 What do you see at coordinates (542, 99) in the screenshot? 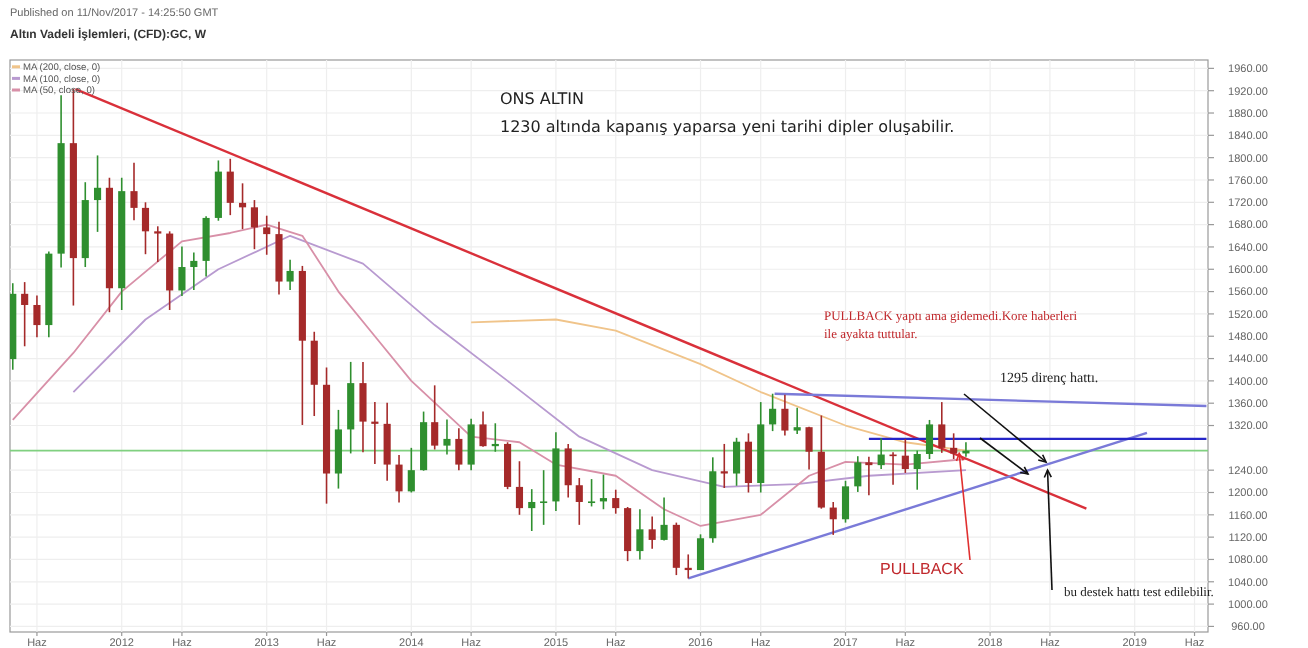
I see `annotation: ONS ALTIN` at bounding box center [542, 99].